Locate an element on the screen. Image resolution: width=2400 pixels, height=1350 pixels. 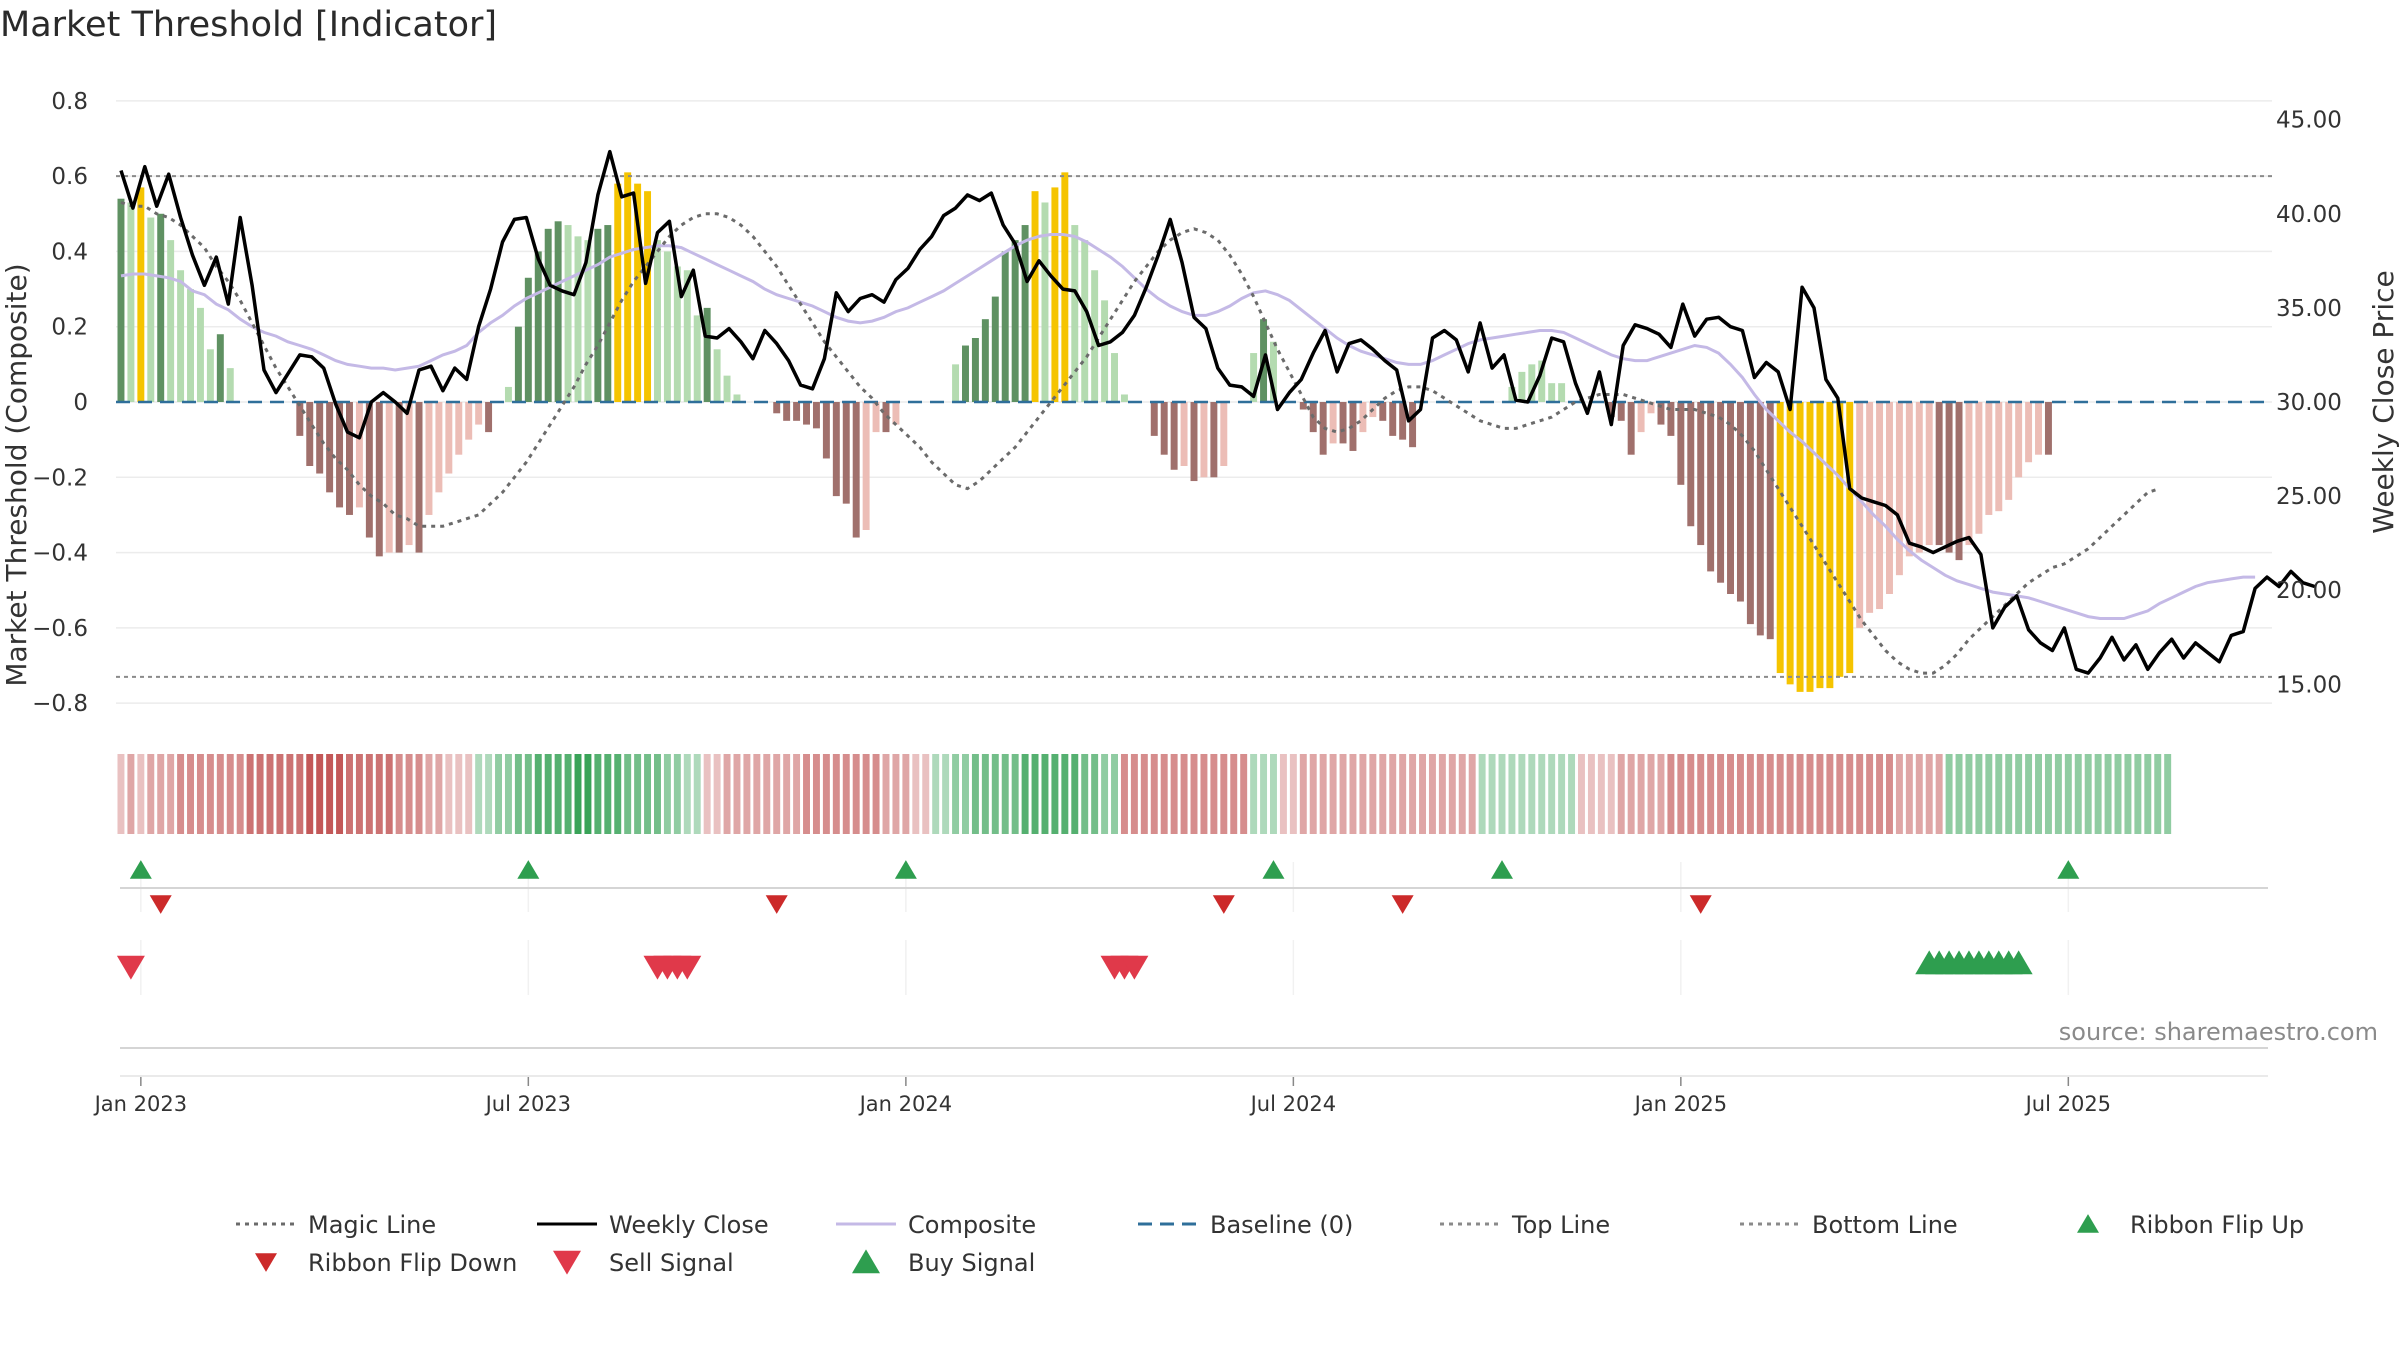
right-tick-label: 35.00 is located at coordinates (2309, 309).